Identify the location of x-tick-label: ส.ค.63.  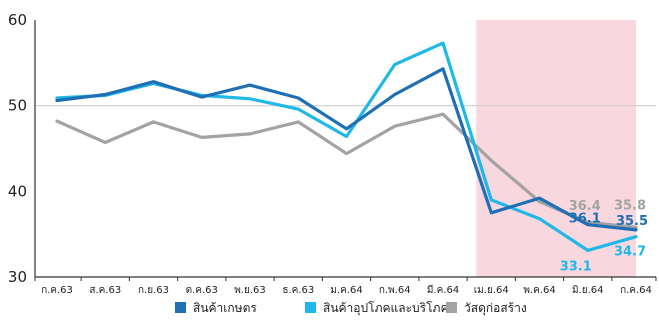
(105, 290).